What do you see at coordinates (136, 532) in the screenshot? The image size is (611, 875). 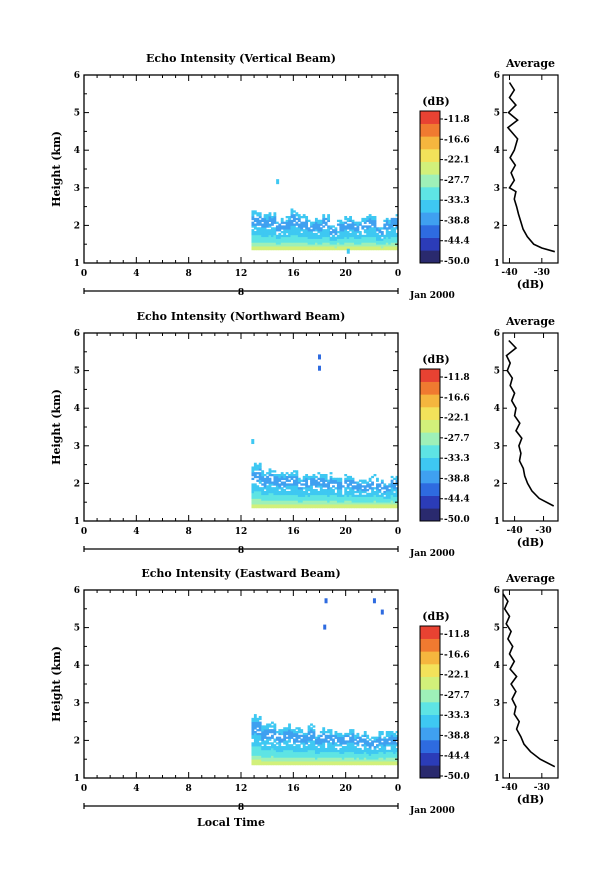 I see `x-tick-label: 4` at bounding box center [136, 532].